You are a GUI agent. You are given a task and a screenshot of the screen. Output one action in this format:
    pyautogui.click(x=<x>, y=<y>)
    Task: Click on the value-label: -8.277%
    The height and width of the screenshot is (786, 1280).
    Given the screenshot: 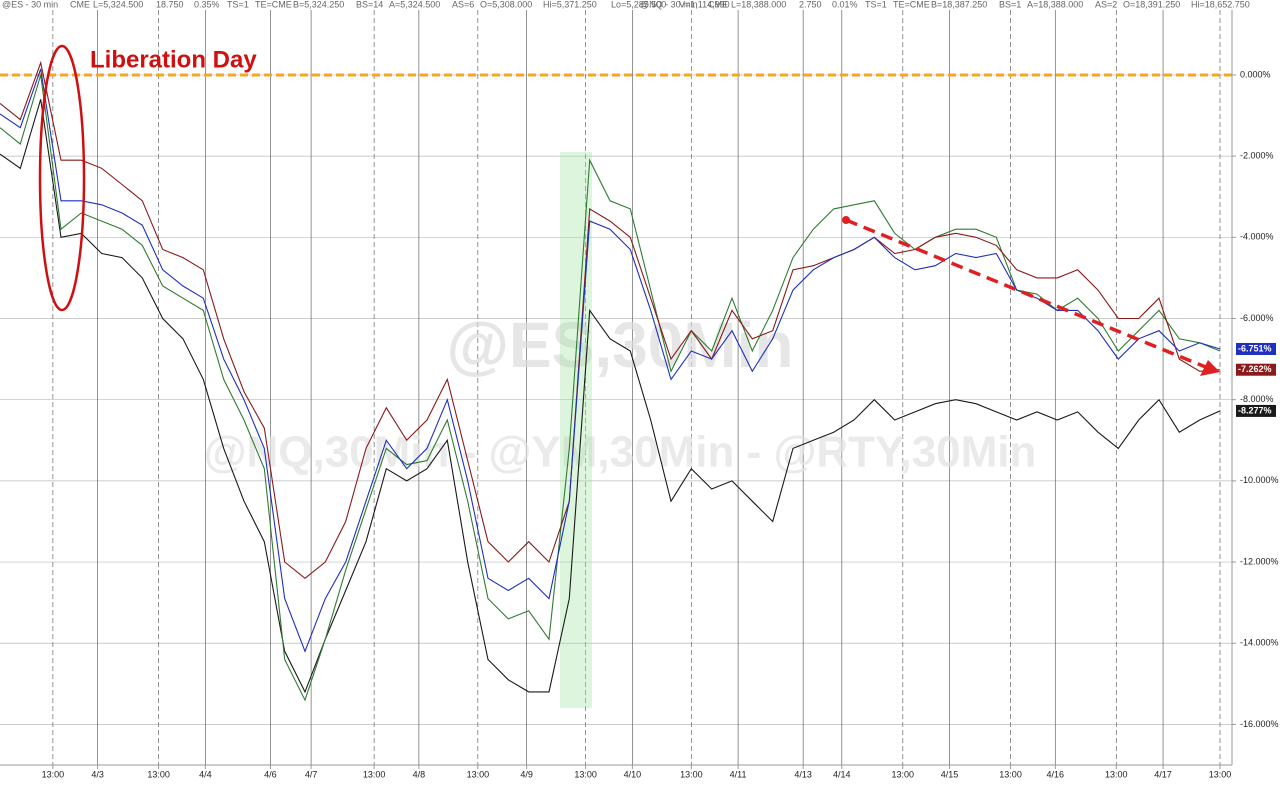 What is the action you would take?
    pyautogui.click(x=1255, y=410)
    